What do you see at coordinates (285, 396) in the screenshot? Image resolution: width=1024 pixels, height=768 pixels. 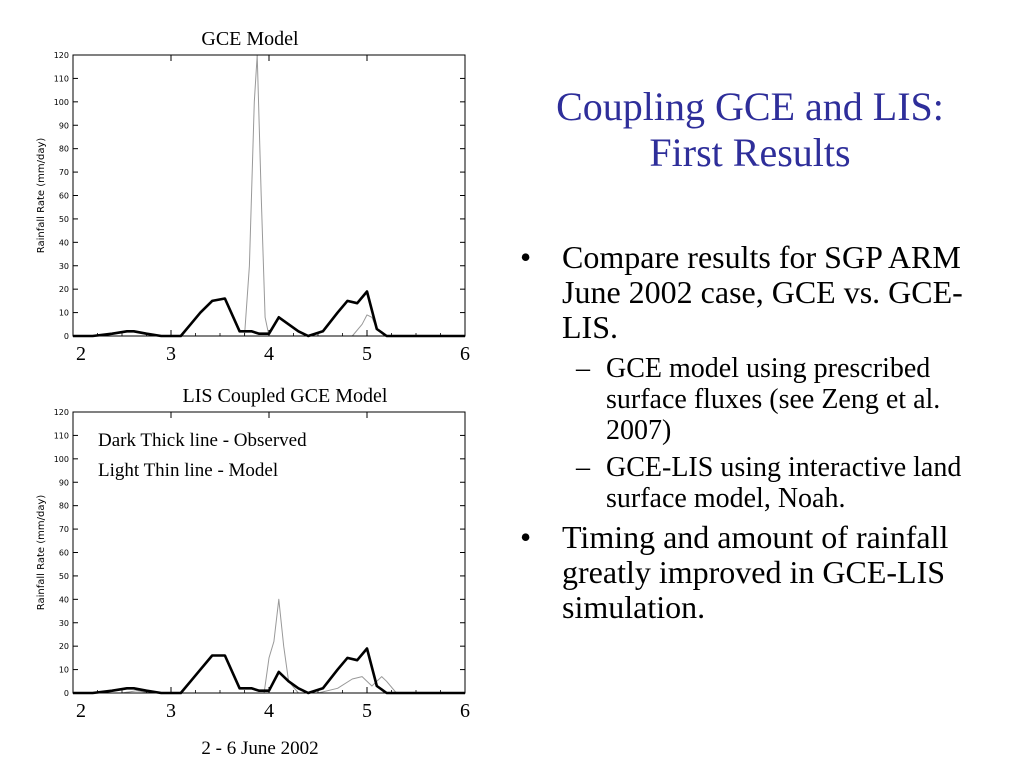 I see `chart-title-lis-gce: LIS Coupled GCE Model` at bounding box center [285, 396].